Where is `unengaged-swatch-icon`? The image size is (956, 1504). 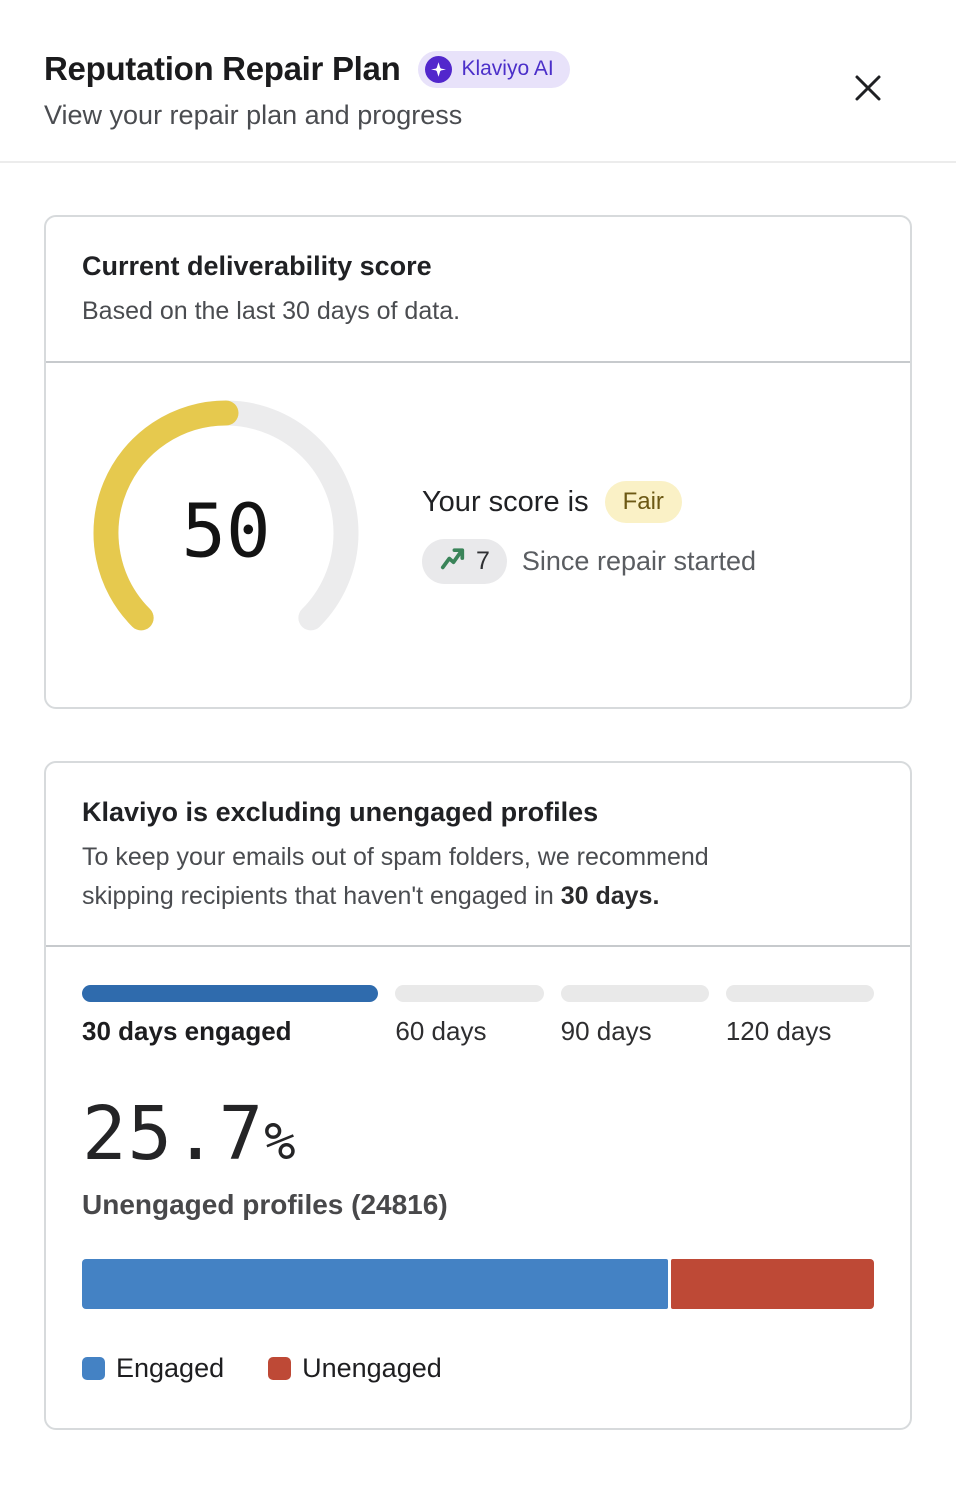 unengaged-swatch-icon is located at coordinates (280, 1369).